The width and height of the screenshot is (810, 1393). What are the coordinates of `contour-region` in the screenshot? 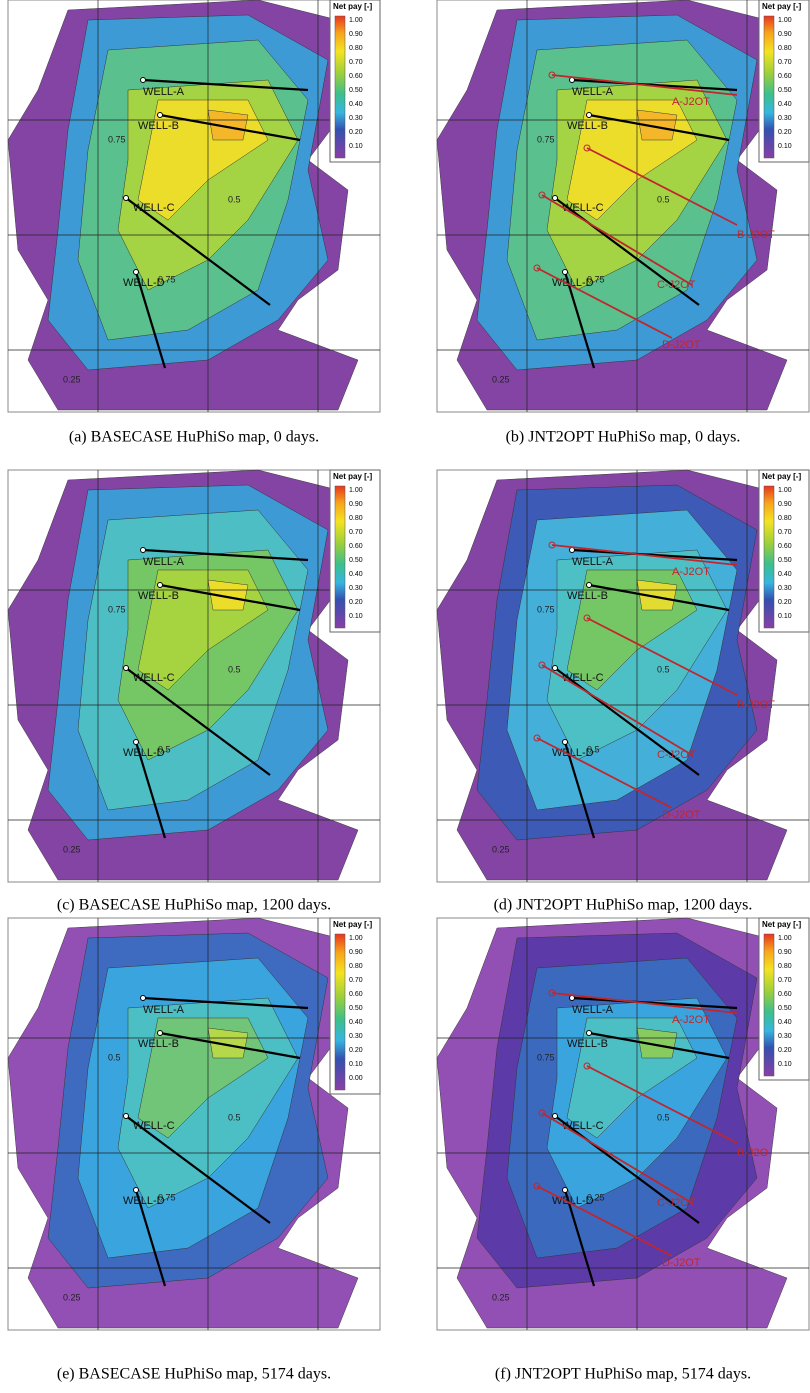 It's located at (657, 1043).